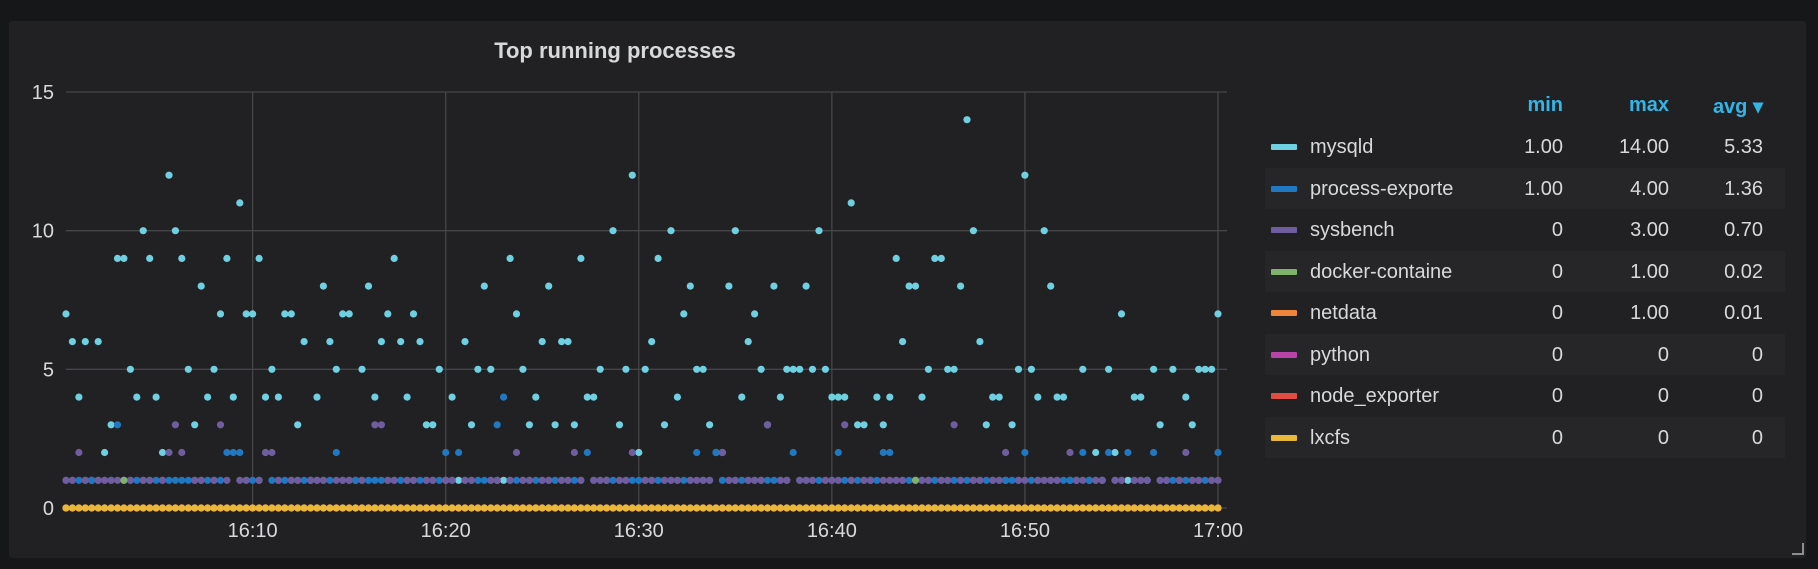  What do you see at coordinates (1382, 188) in the screenshot?
I see `series-name: process-exporte` at bounding box center [1382, 188].